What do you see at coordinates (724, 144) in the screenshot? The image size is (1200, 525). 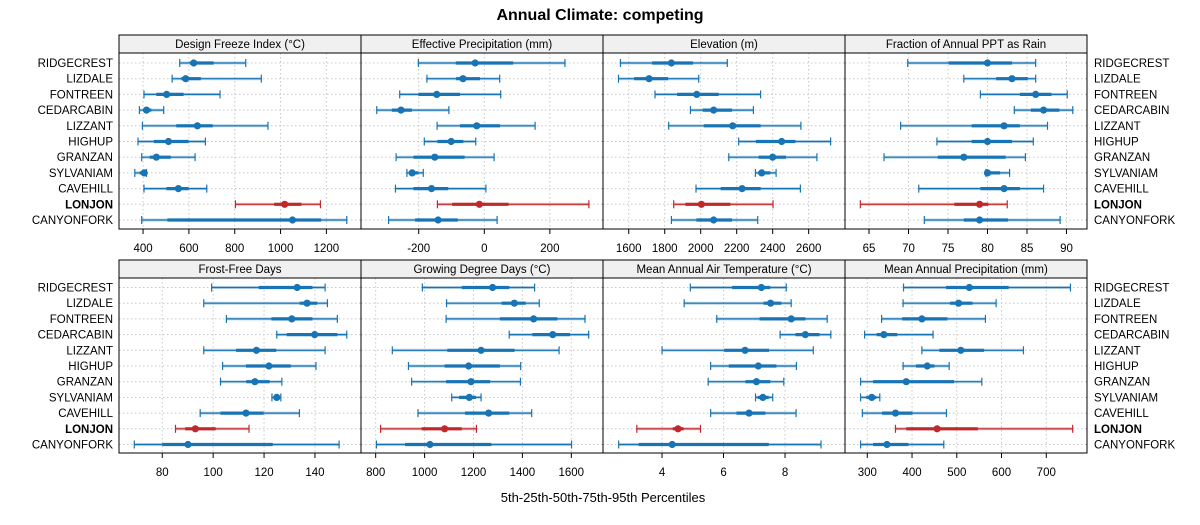 I see `panel-2: Elevation (m) 1600 1800 2000 2200 2400 2600` at bounding box center [724, 144].